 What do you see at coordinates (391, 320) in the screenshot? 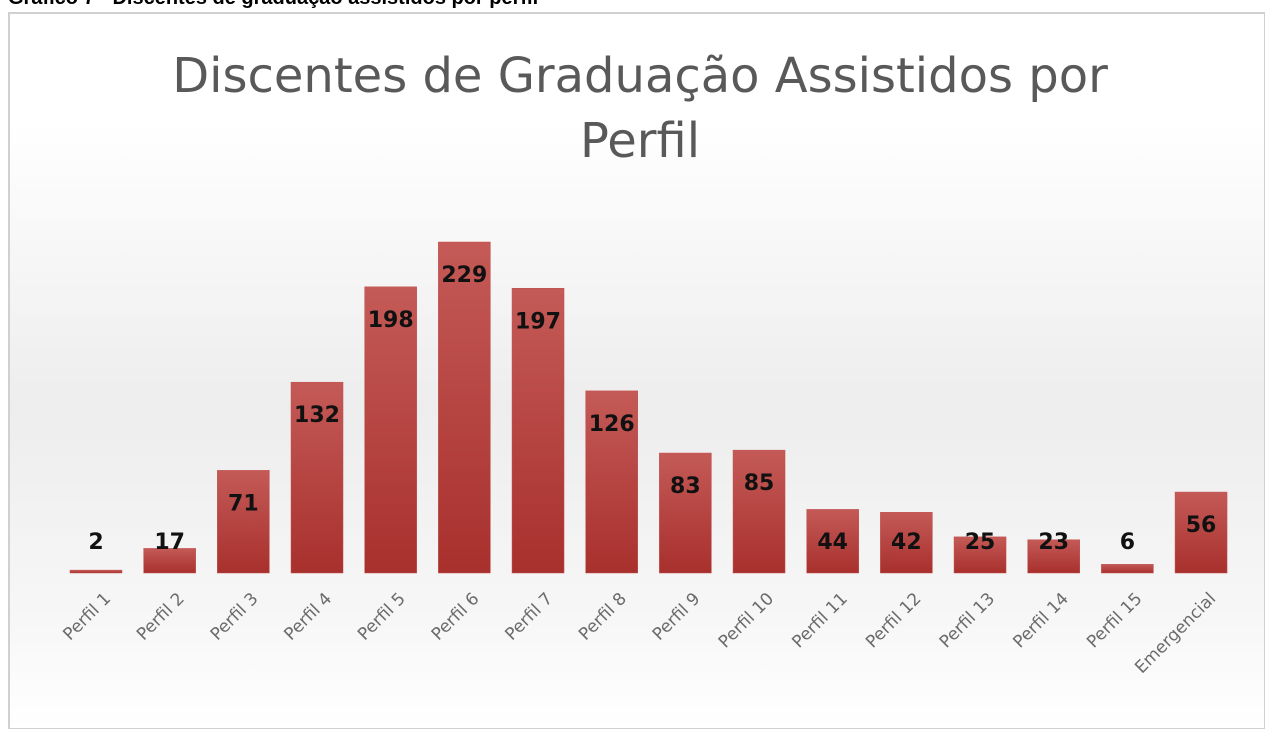
I see `data-label: 198` at bounding box center [391, 320].